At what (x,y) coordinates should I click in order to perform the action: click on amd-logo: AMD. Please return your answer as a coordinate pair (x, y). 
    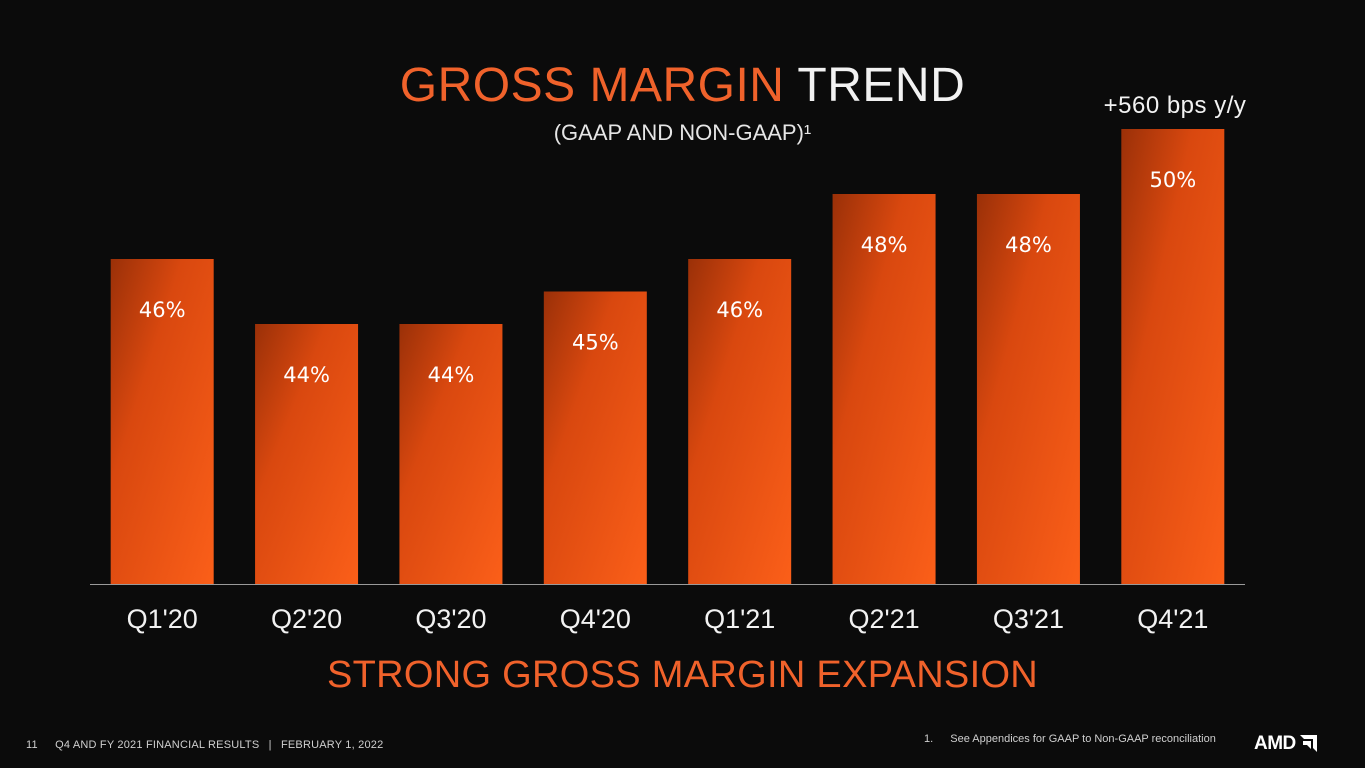
    Looking at the image, I should click on (1285, 744).